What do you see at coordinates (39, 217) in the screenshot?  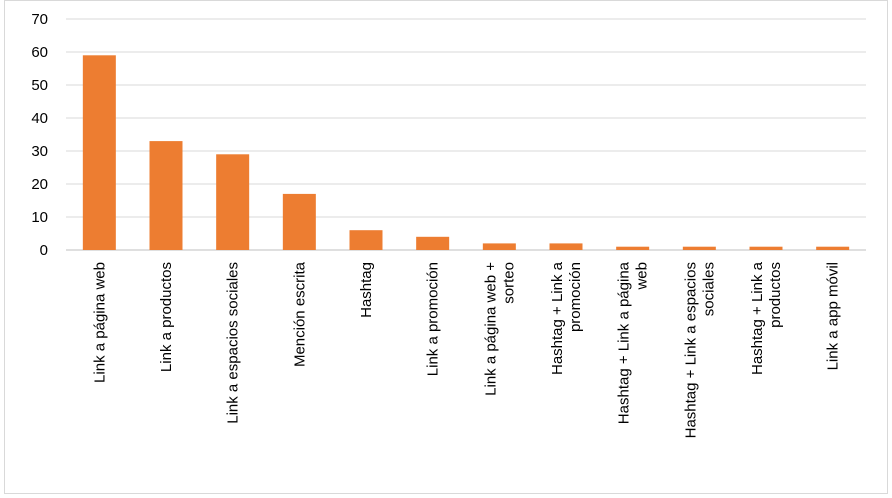 I see `y-tick-label: 10` at bounding box center [39, 217].